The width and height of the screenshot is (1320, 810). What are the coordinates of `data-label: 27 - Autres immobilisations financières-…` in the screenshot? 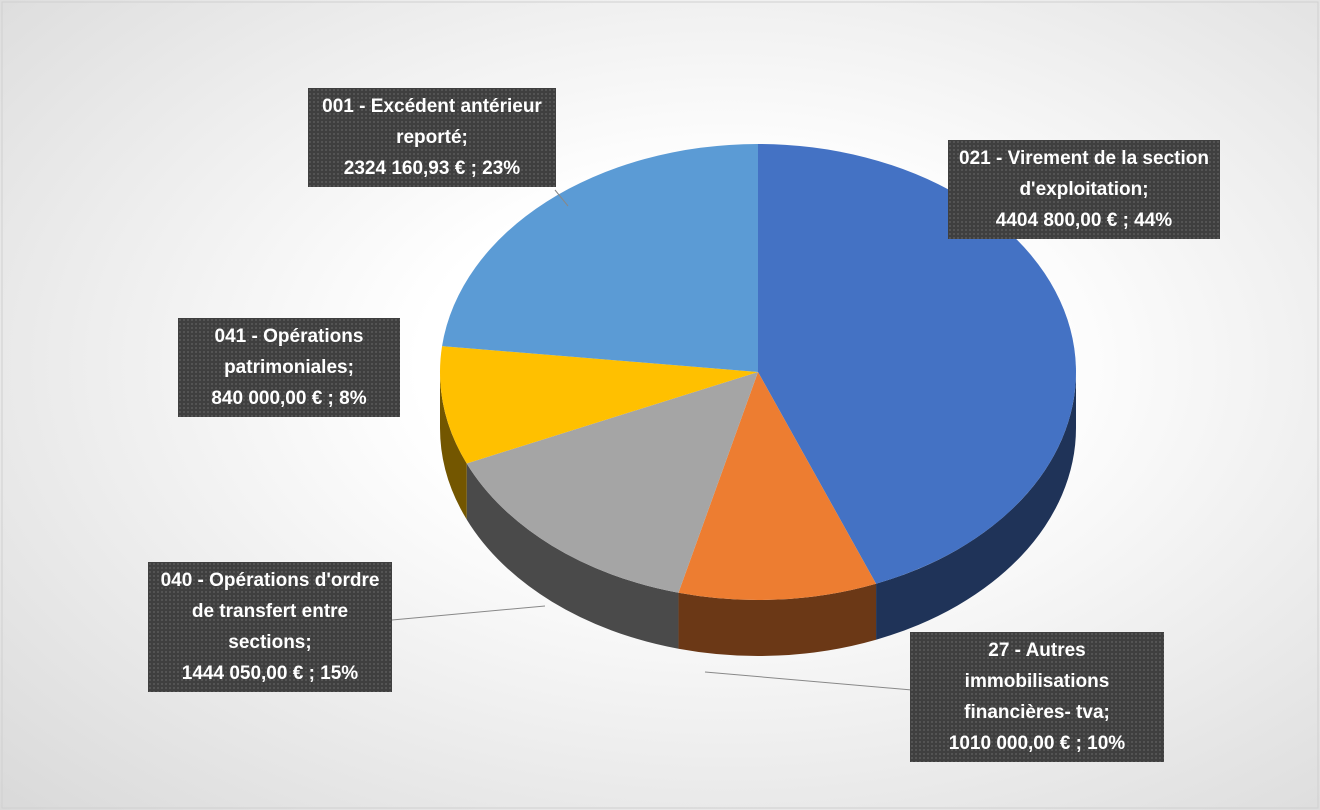 It's located at (1037, 697).